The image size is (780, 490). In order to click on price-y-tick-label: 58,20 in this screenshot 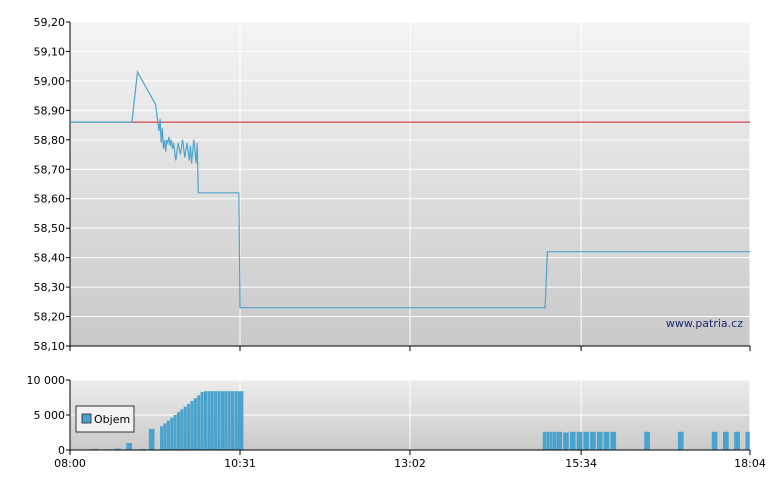, I will do `click(50, 317)`.